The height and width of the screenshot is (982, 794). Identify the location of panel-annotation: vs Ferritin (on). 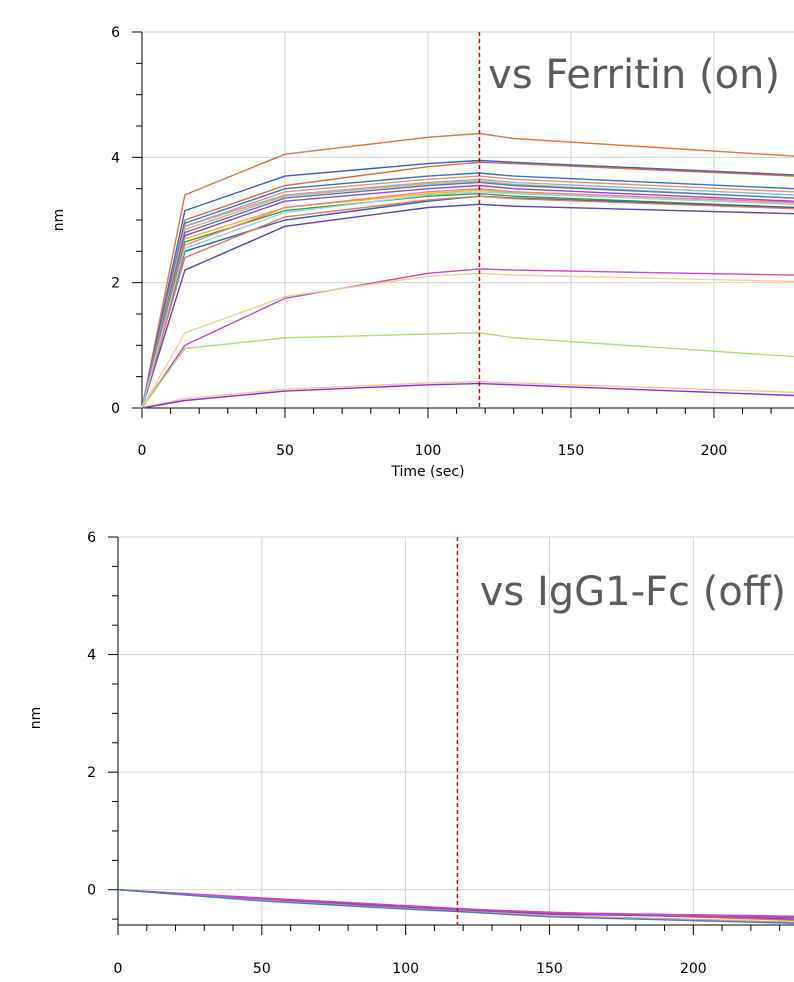
(634, 75).